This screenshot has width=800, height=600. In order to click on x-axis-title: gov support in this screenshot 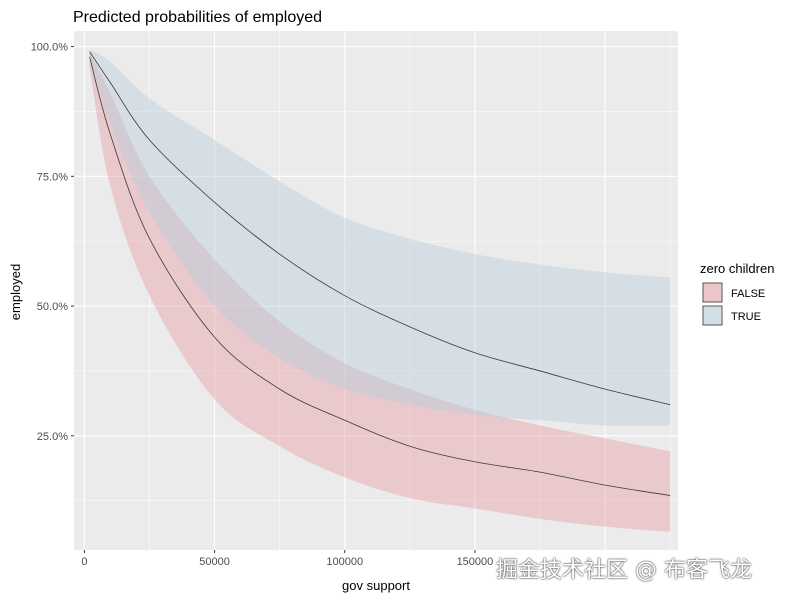, I will do `click(376, 585)`.